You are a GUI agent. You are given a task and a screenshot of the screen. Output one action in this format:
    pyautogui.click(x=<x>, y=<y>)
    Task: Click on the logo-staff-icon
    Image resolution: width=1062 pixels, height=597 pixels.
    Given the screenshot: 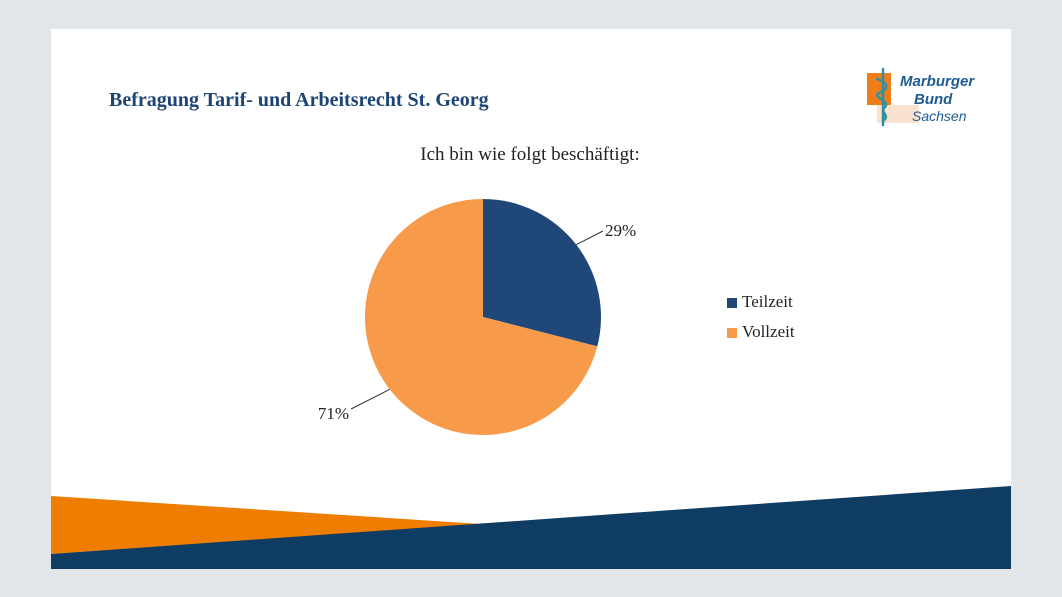 What is the action you would take?
    pyautogui.click(x=881, y=97)
    